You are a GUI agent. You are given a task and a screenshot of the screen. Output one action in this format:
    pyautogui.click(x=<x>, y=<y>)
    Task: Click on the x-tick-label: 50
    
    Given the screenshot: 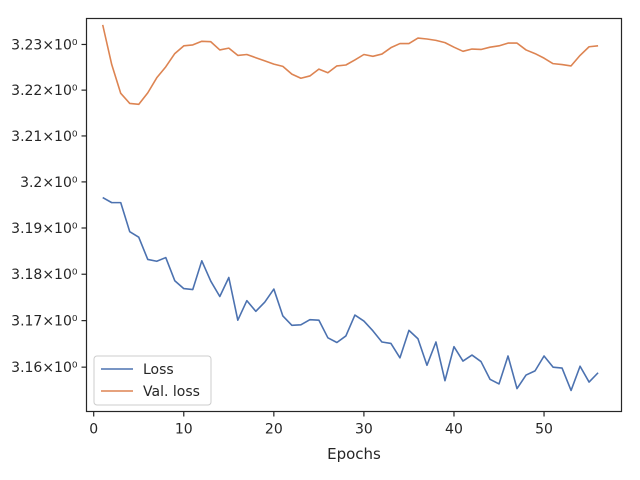 What is the action you would take?
    pyautogui.click(x=544, y=430)
    